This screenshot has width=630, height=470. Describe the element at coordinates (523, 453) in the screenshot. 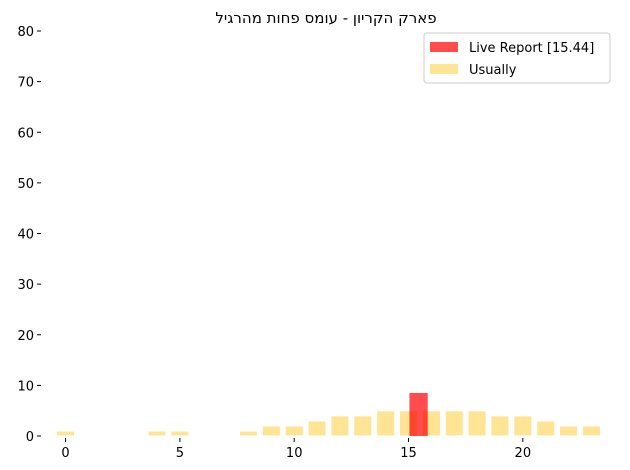

I see `x-tick-label: 20` at that location.